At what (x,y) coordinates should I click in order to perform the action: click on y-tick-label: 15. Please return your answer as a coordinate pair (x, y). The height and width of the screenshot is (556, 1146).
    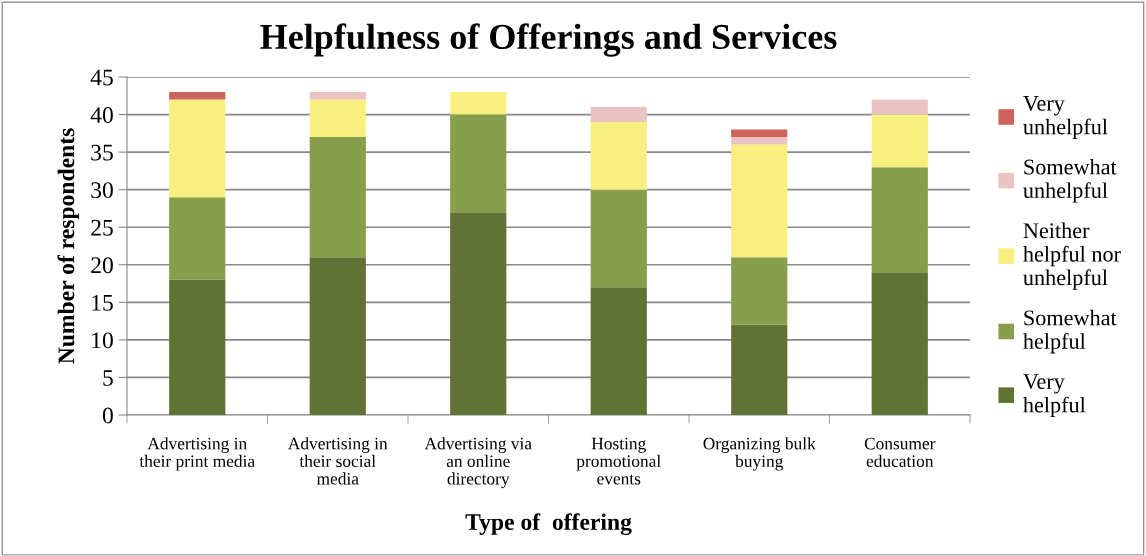
    Looking at the image, I should click on (102, 302).